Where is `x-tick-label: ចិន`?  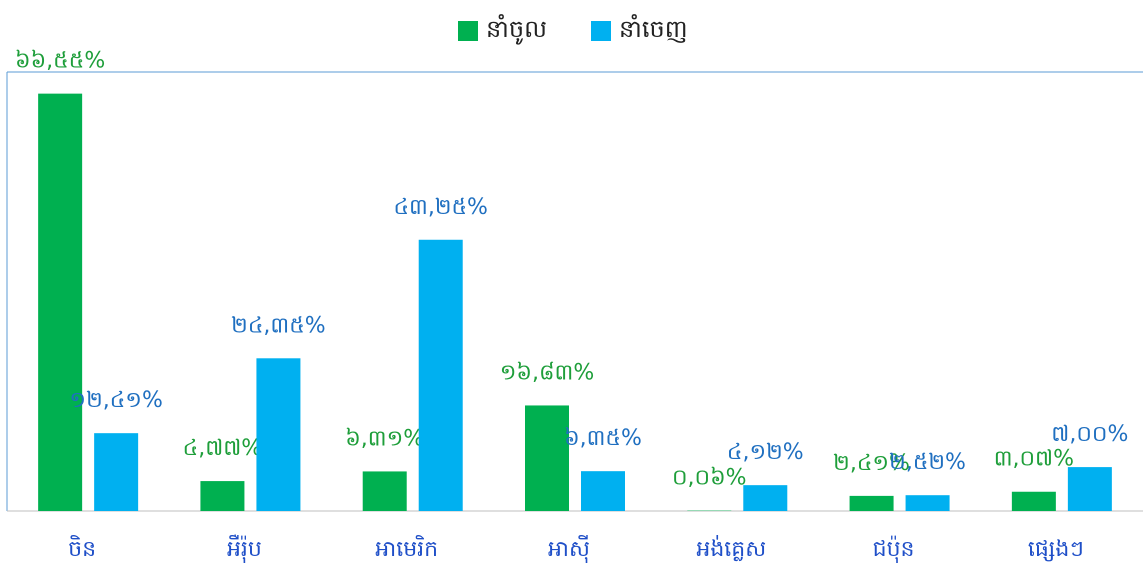
x-tick-label: ចិន is located at coordinates (82, 548).